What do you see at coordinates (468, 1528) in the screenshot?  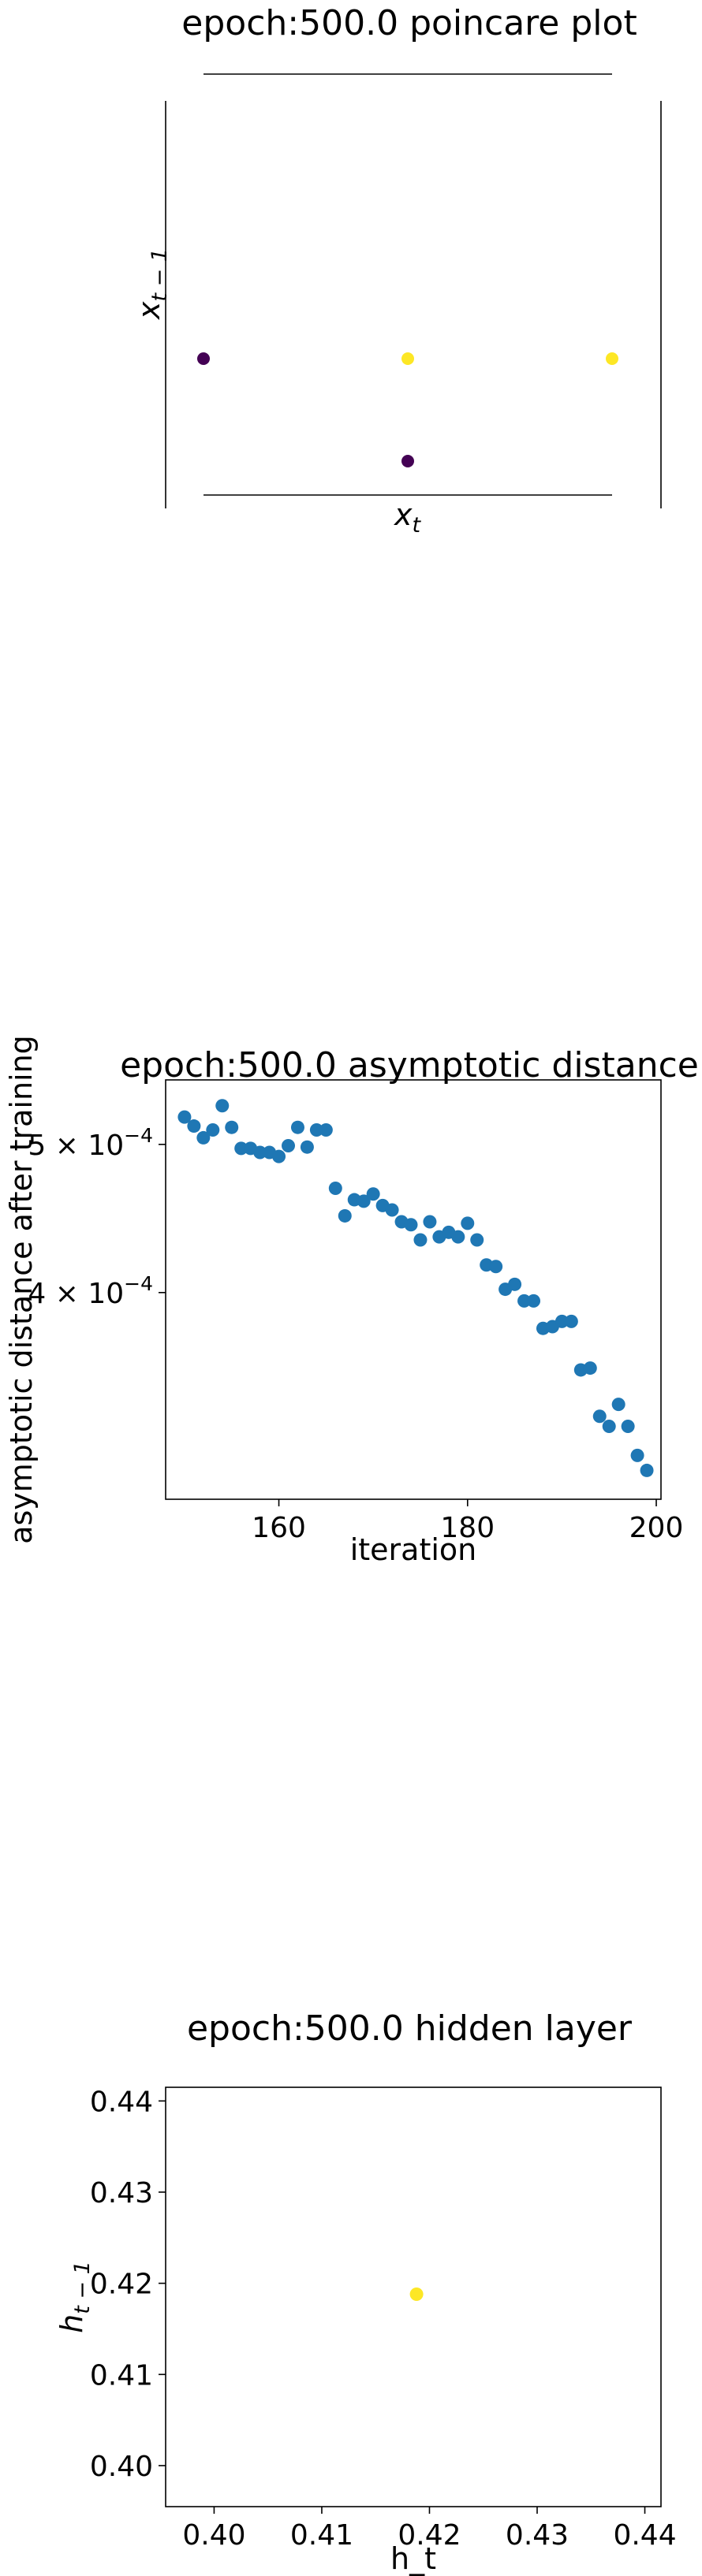 I see `asym-x-tick-label-1: 180` at bounding box center [468, 1528].